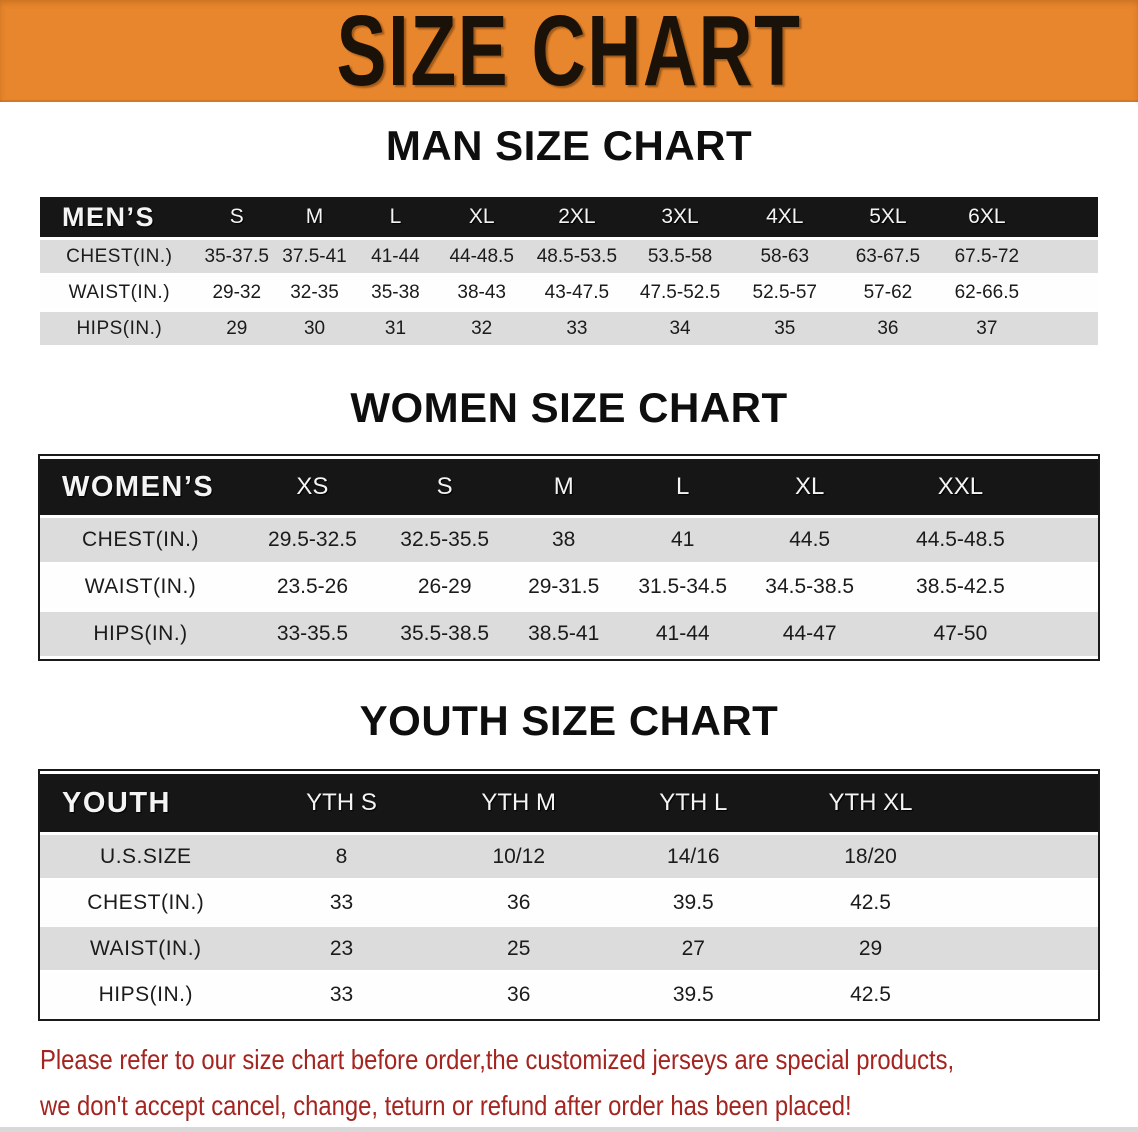 This screenshot has width=1138, height=1132. I want to click on cell: 35.5-38.5, so click(444, 634).